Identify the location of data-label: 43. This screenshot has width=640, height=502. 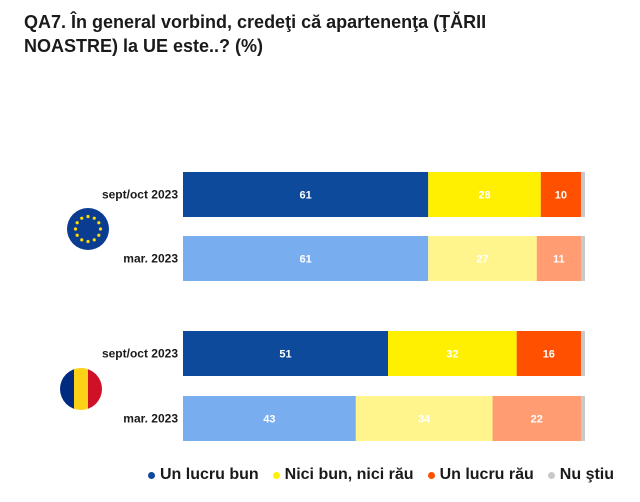
(269, 420).